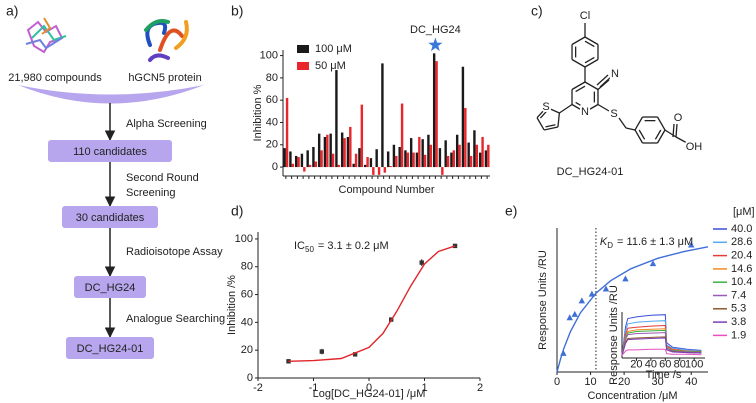  I want to click on atom-label: OH, so click(694, 147).